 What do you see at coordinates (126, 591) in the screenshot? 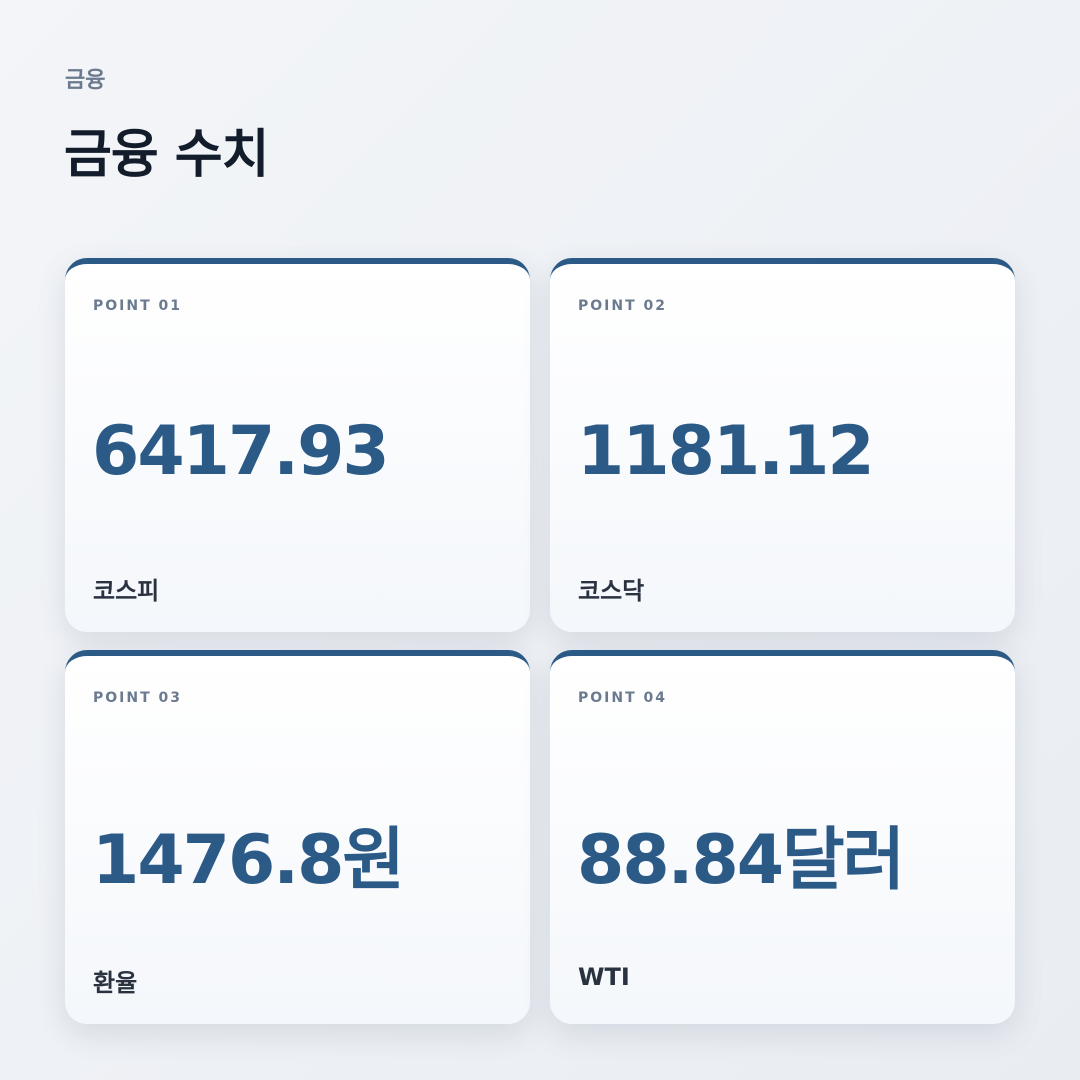
I see `metric-label: 코스피` at bounding box center [126, 591].